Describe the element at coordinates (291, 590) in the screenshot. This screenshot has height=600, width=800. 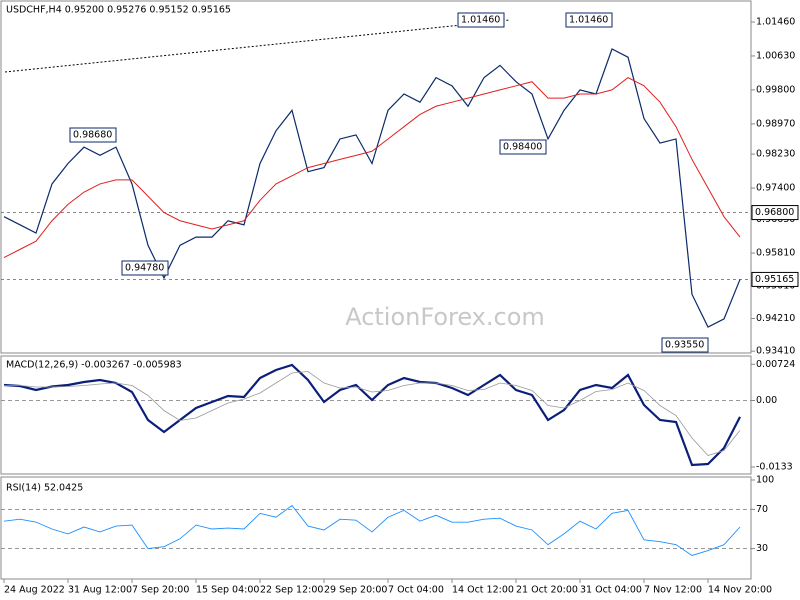
I see `x-tick-label: 22 Sep 12:00` at that location.